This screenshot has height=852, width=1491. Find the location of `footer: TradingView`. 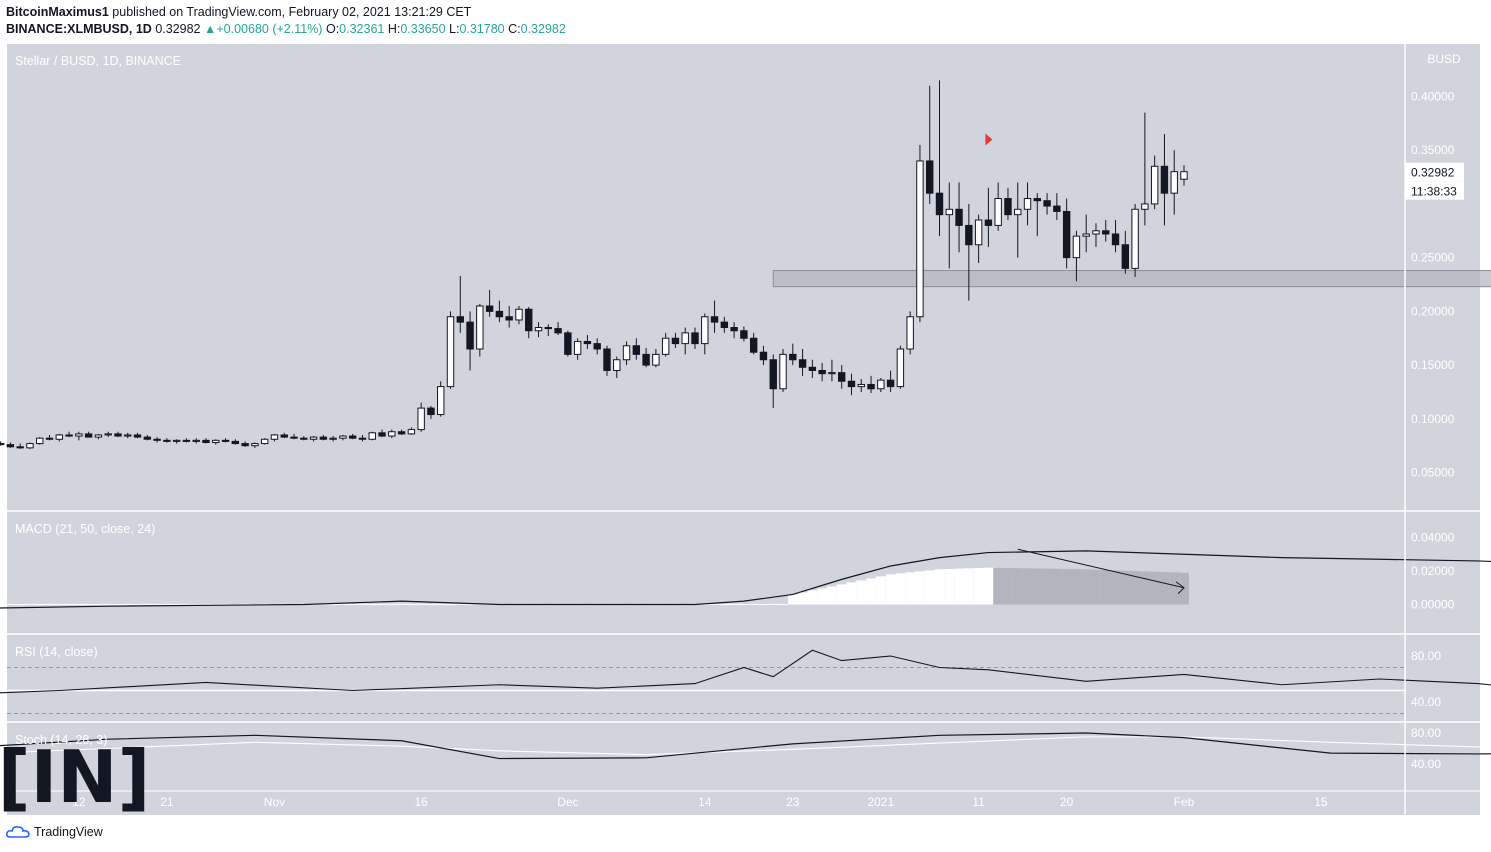

footer: TradingView is located at coordinates (54, 832).